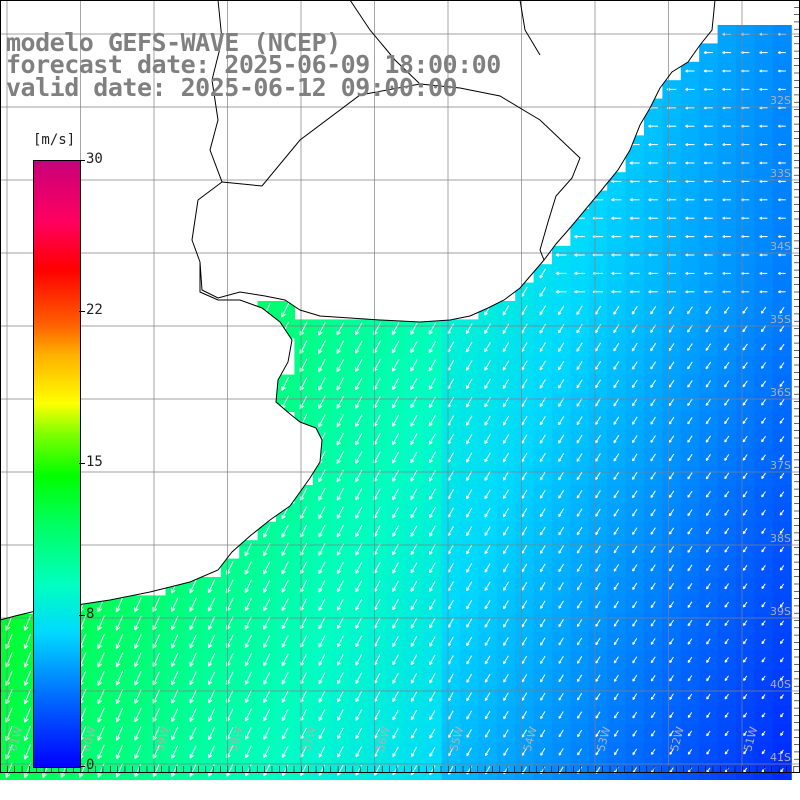 Image resolution: width=800 pixels, height=800 pixels. I want to click on latitude-label: 35S, so click(780, 319).